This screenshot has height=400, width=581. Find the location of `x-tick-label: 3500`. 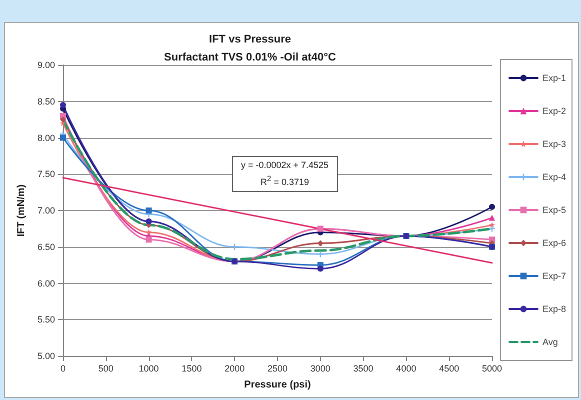

x-tick-label: 3500 is located at coordinates (363, 369).